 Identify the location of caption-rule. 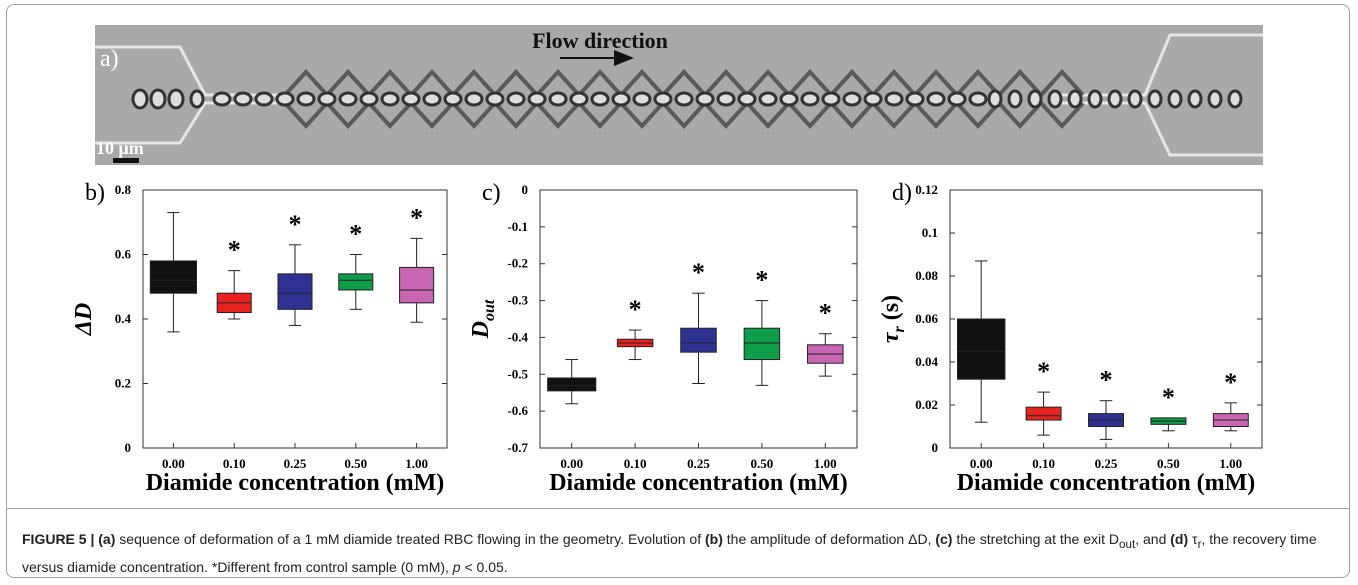
(678, 508).